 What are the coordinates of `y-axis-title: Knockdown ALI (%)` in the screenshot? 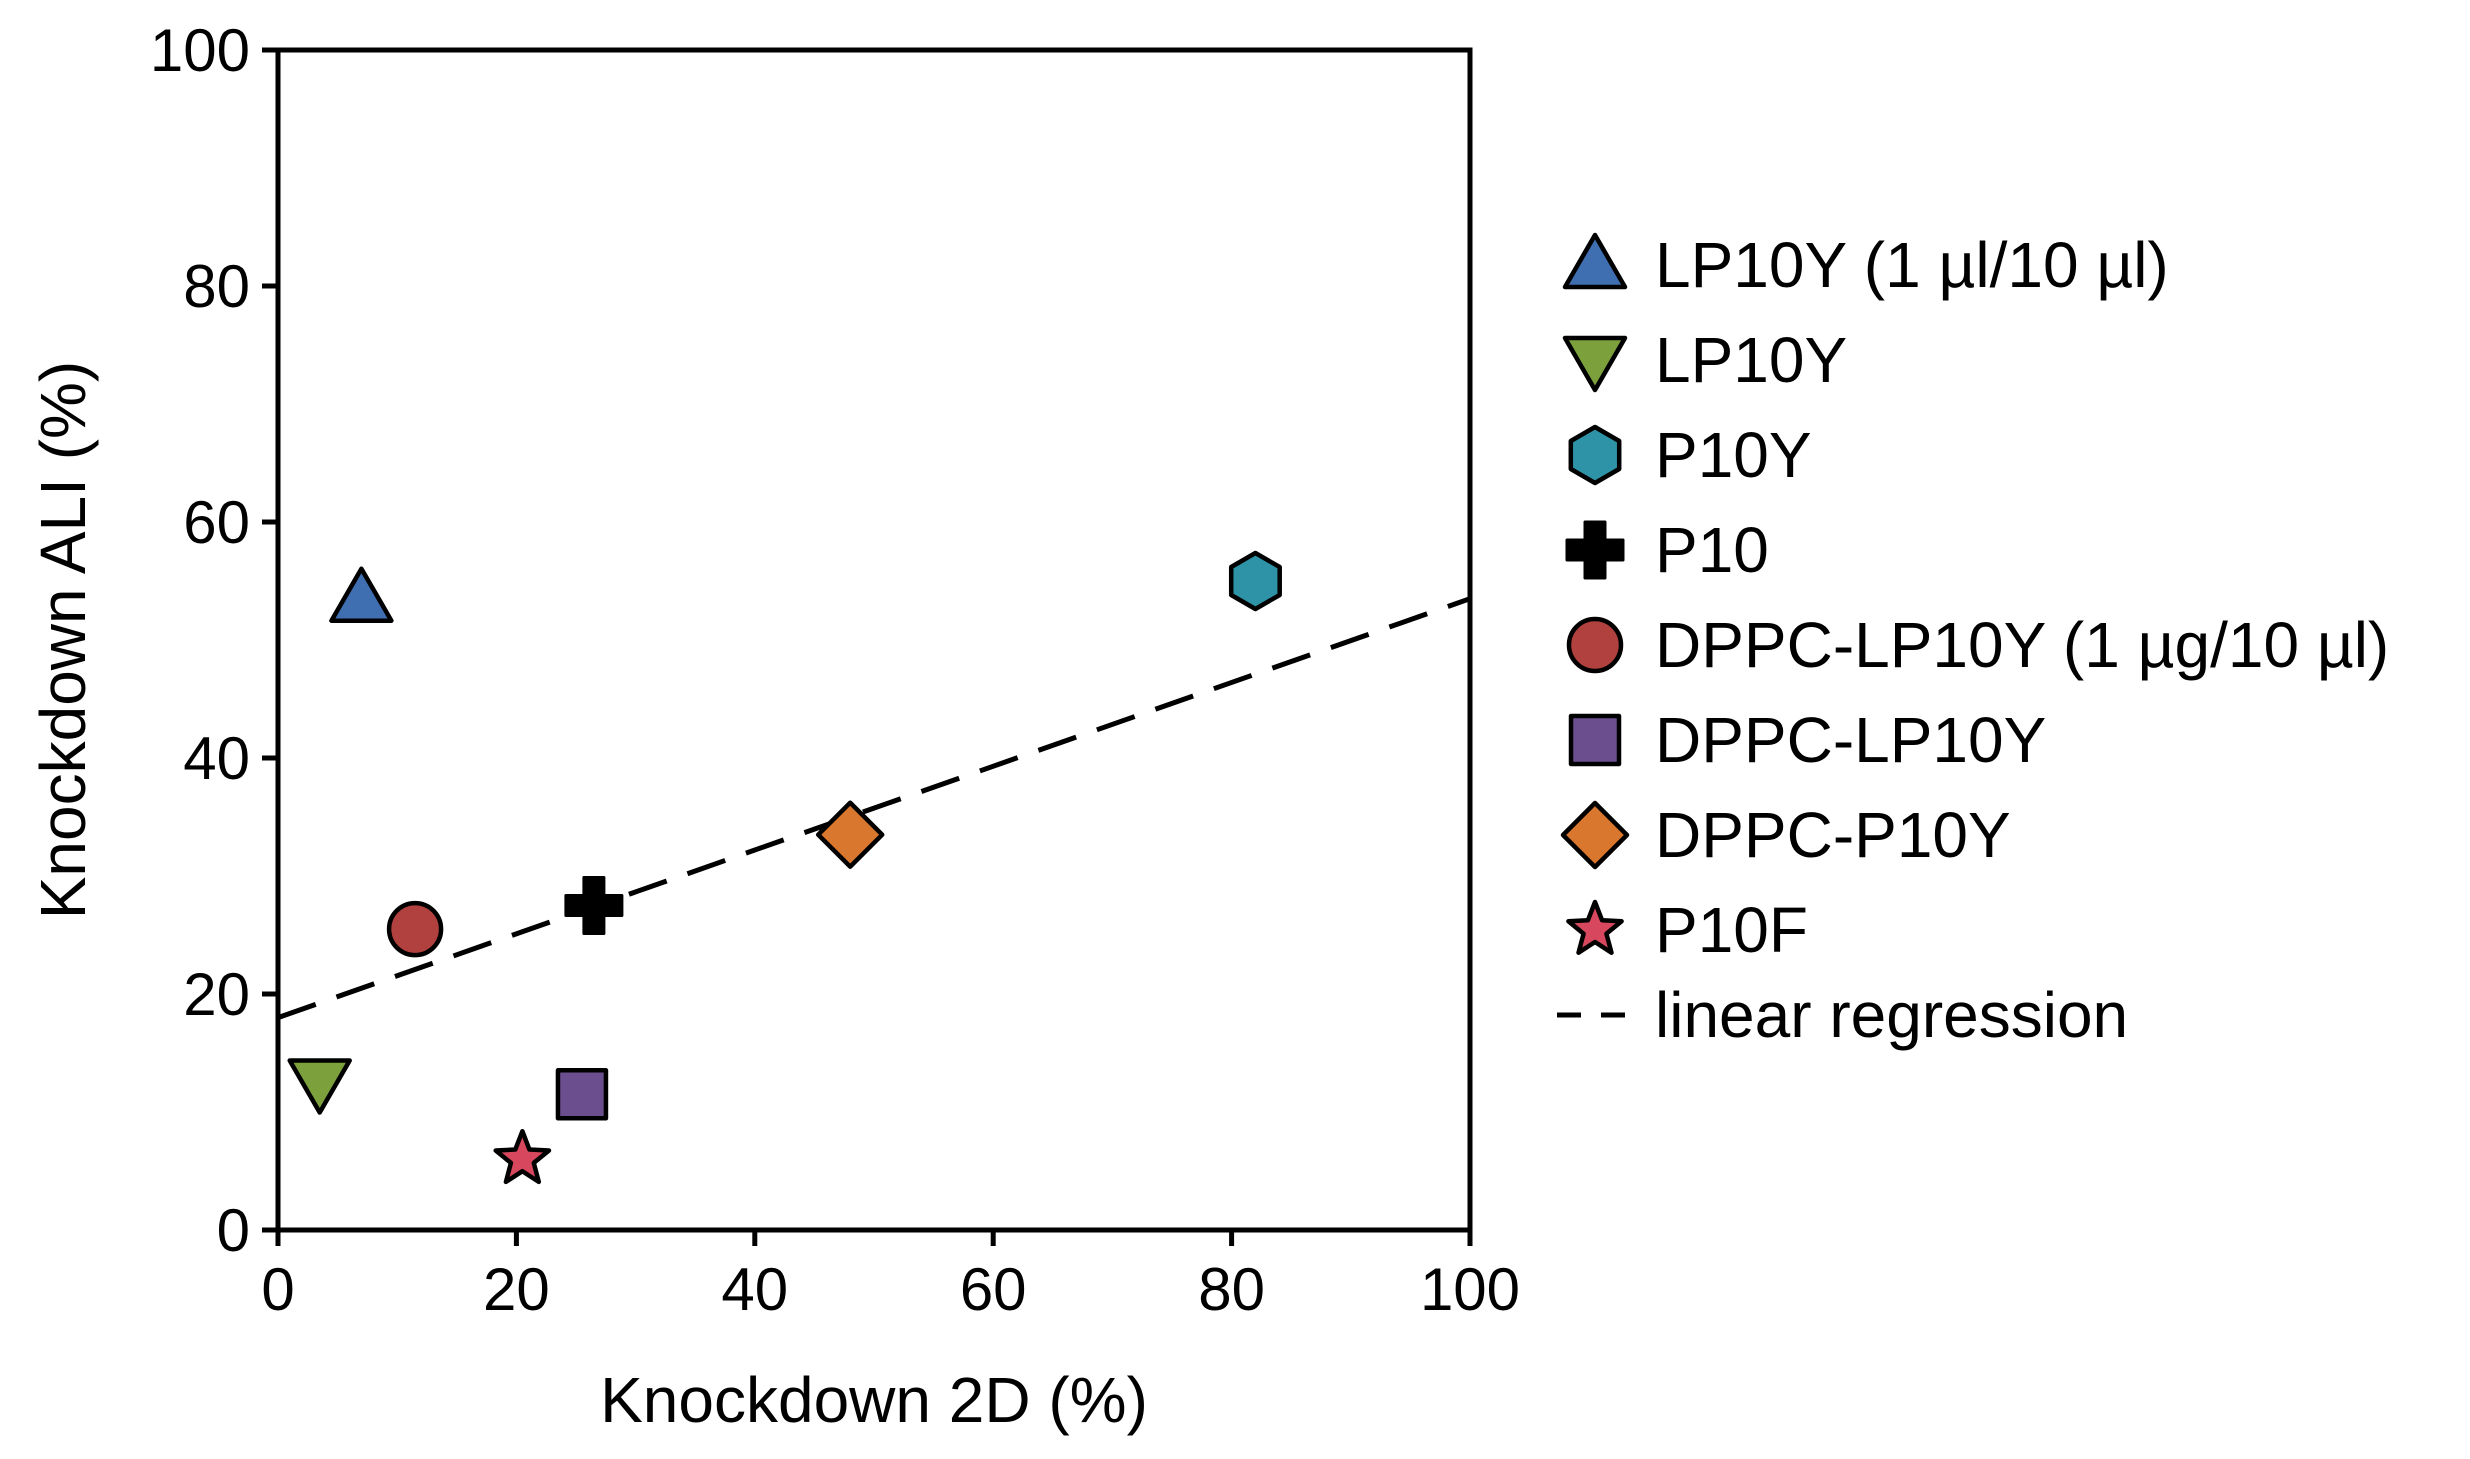 It's located at (63, 640).